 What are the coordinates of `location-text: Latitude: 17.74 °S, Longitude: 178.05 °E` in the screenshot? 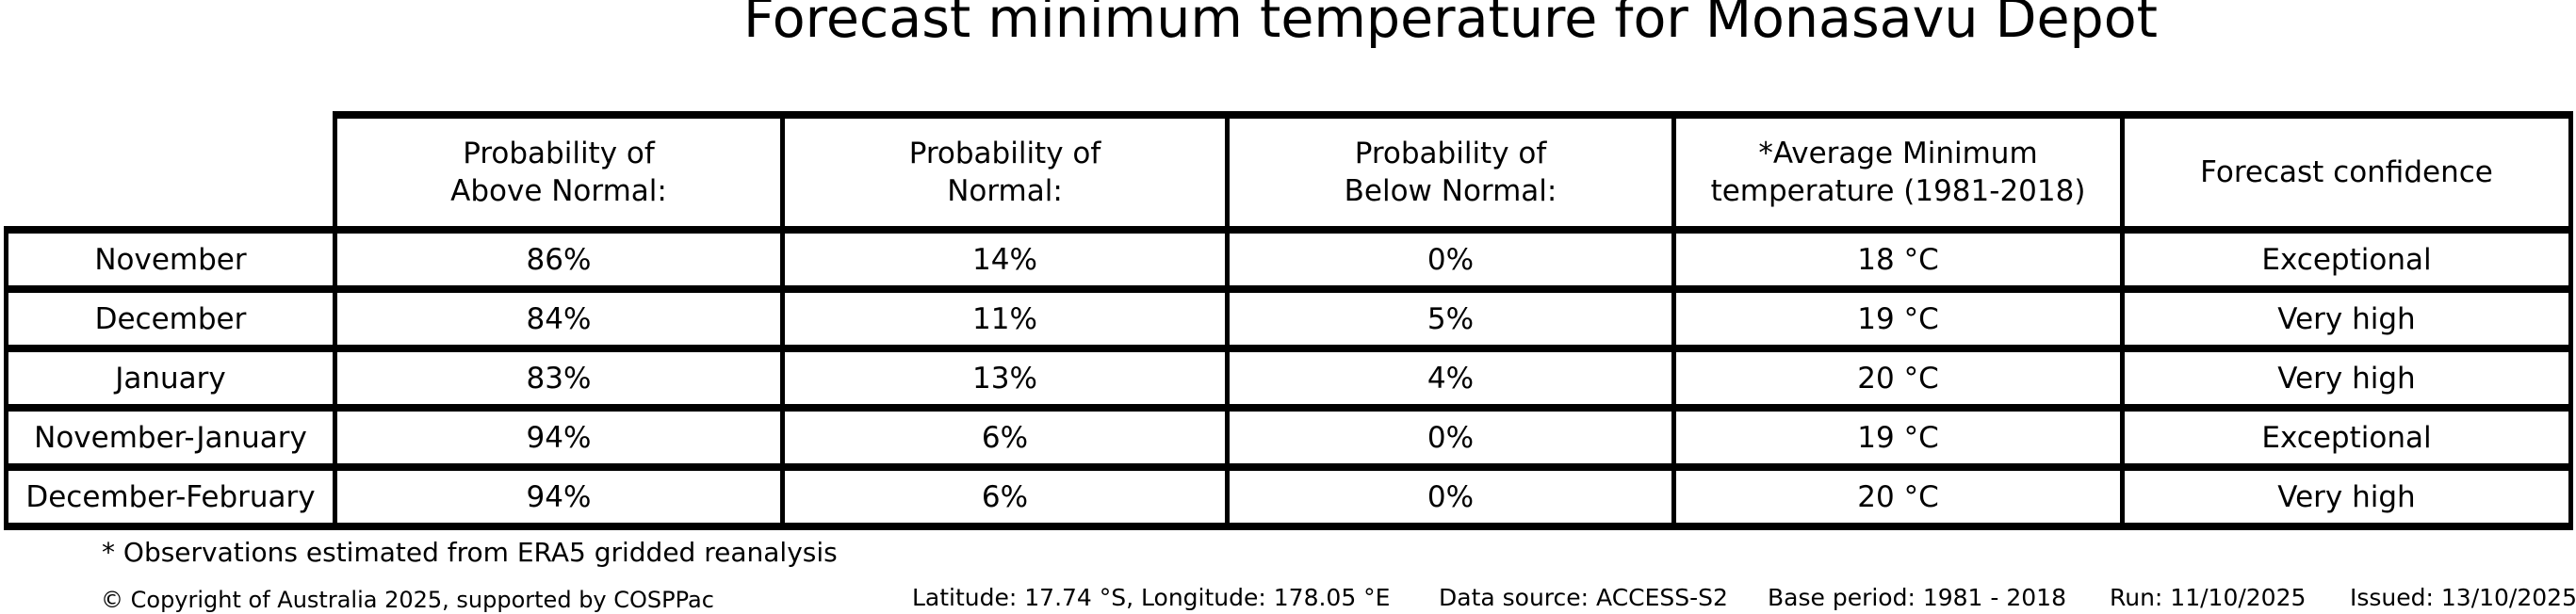 It's located at (1151, 597).